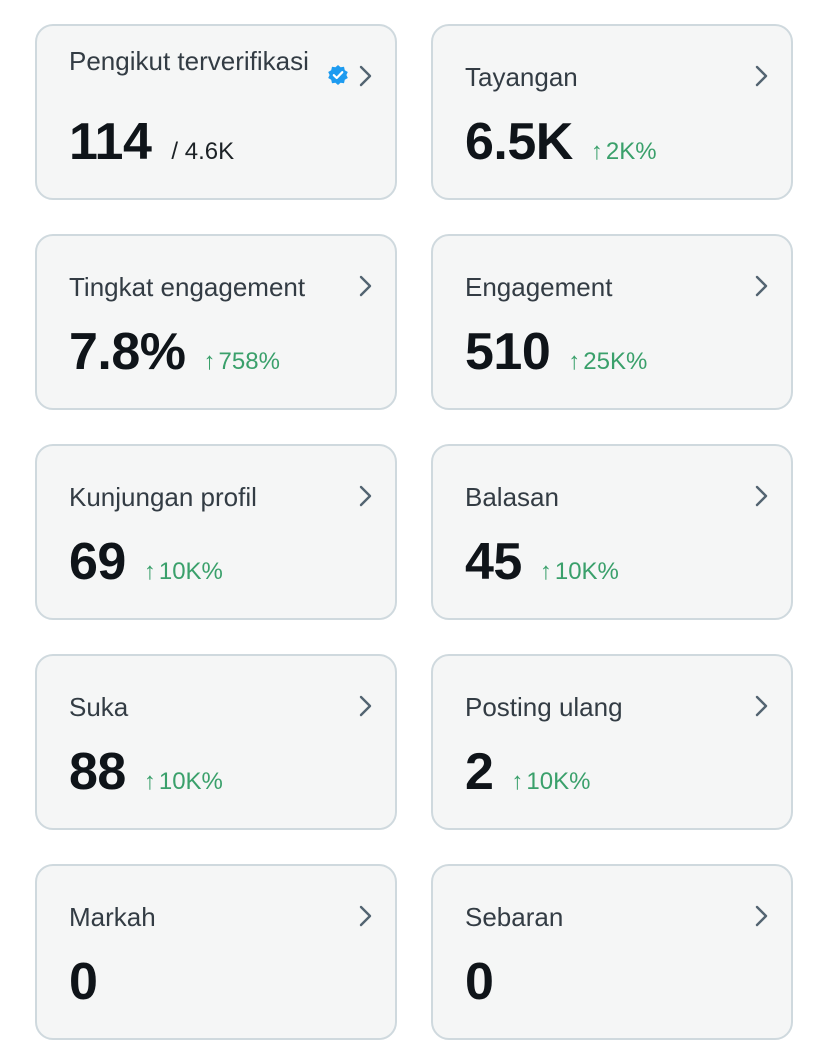 The height and width of the screenshot is (1049, 828). Describe the element at coordinates (514, 917) in the screenshot. I see `card-label: Sebaran` at that location.